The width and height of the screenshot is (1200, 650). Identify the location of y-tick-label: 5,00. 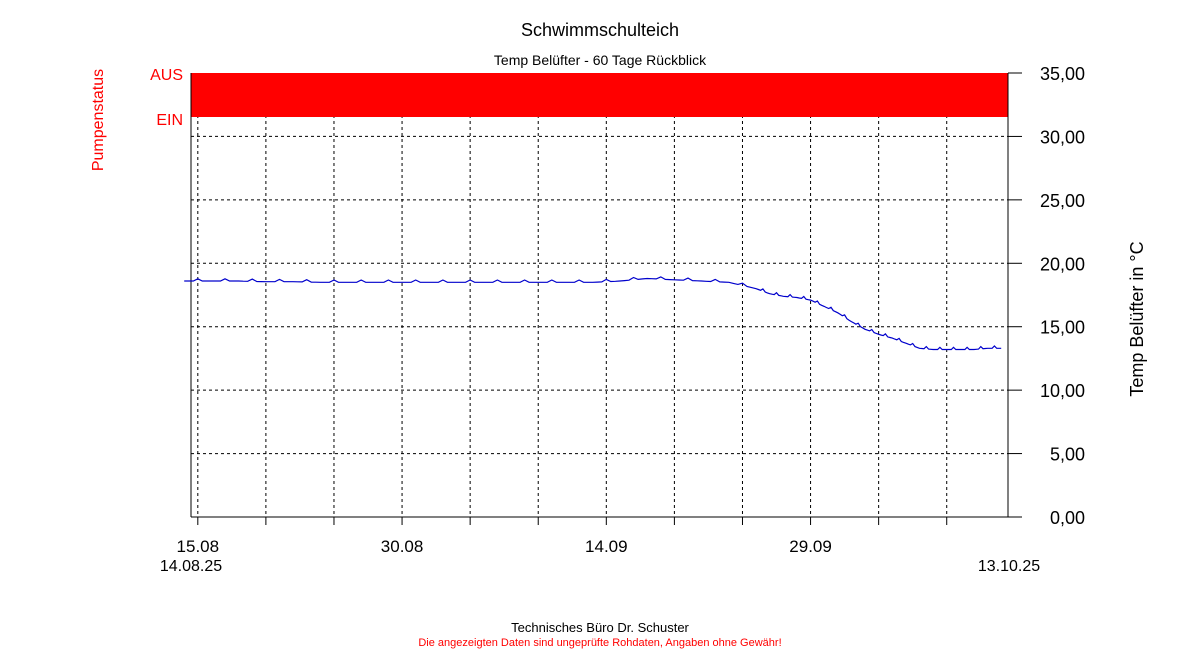
(1067, 455).